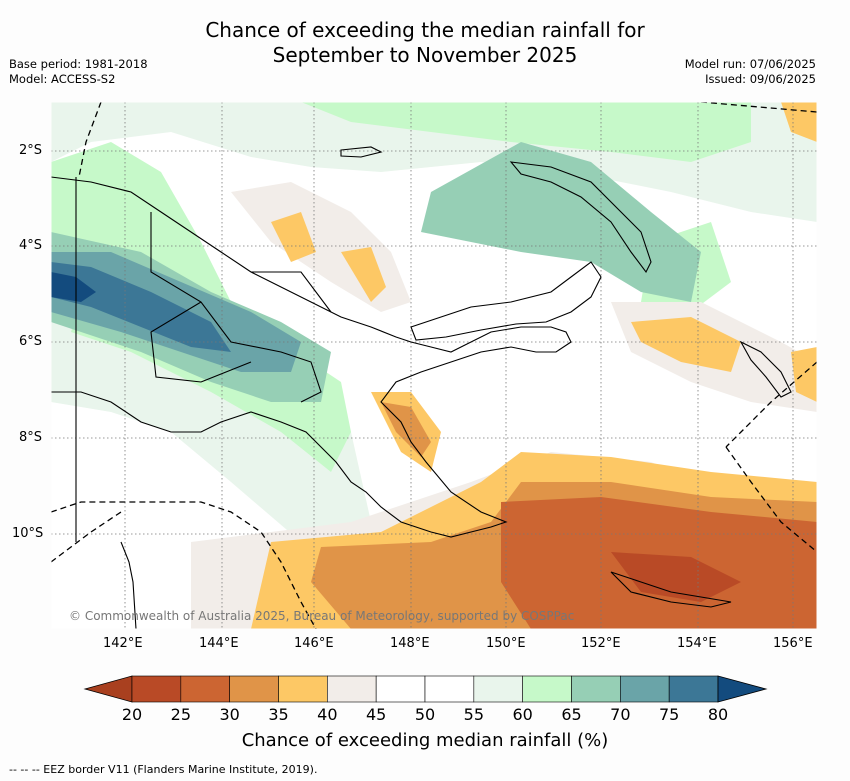 The height and width of the screenshot is (781, 850). Describe the element at coordinates (327, 714) in the screenshot. I see `colorbar-label-40: 40` at that location.